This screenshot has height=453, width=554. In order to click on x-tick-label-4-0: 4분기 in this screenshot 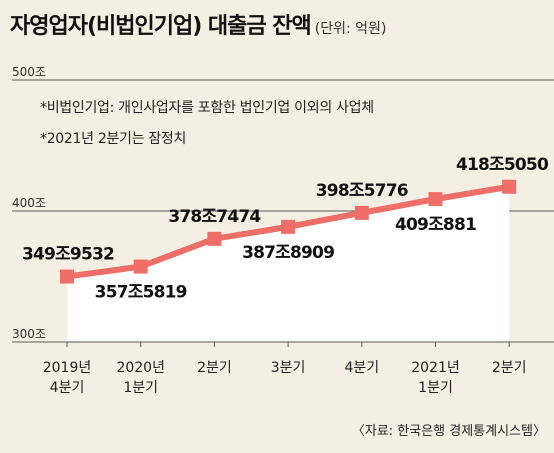, I will do `click(361, 368)`.